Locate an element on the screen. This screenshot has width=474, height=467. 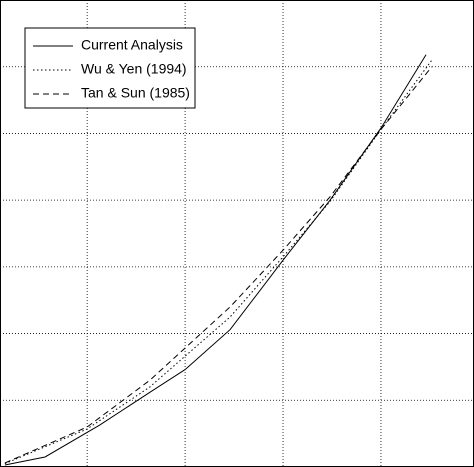
legend-label: Current Analysis is located at coordinates (132, 45).